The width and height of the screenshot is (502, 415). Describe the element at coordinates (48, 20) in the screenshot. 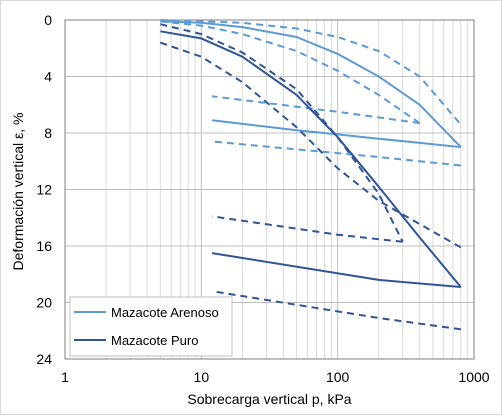

I see `y-tick-label: 0` at that location.